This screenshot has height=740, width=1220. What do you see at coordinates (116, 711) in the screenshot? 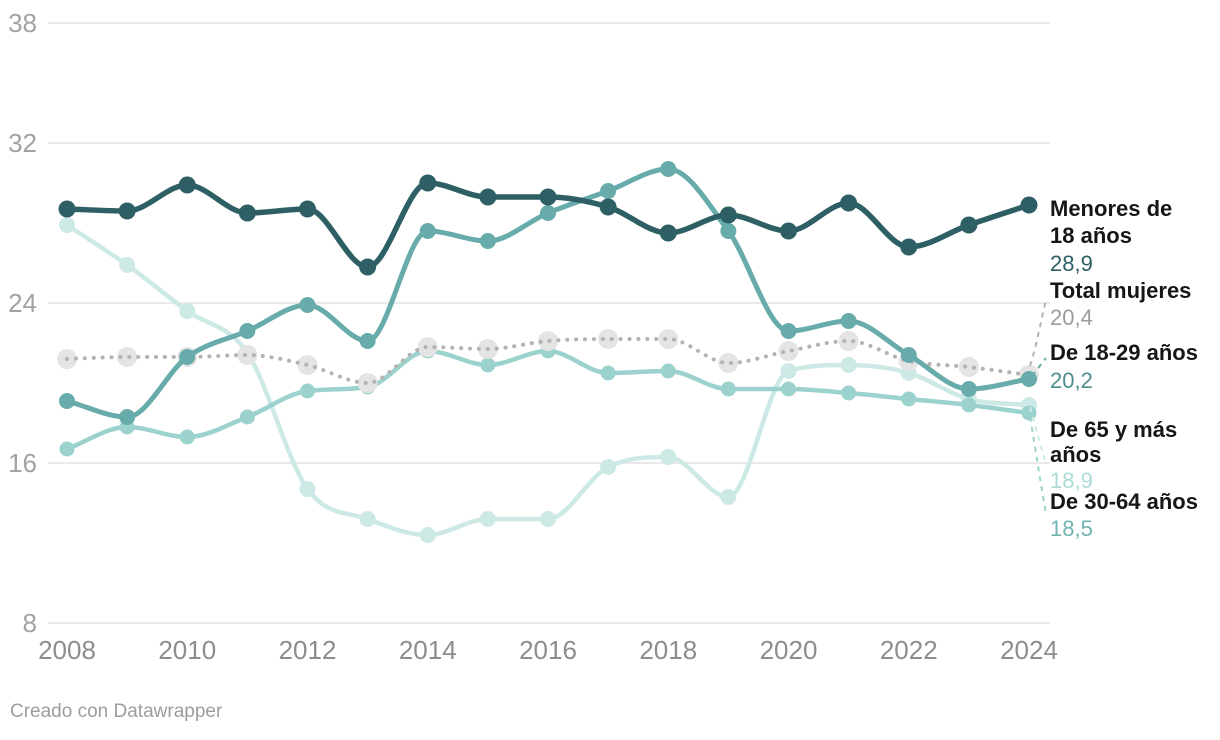
I see `footer-credit: Creado con Datawrapper` at bounding box center [116, 711].